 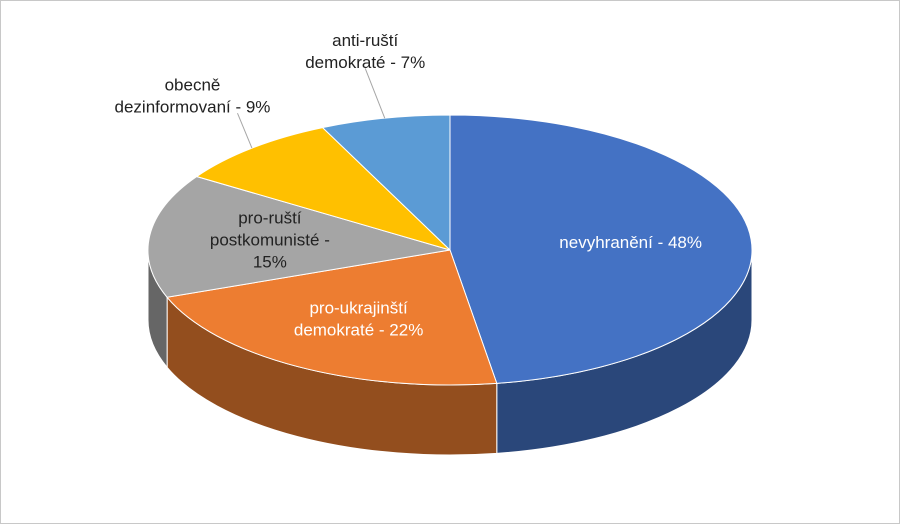 What do you see at coordinates (358, 329) in the screenshot?
I see `data-label: demokraté - 22%` at bounding box center [358, 329].